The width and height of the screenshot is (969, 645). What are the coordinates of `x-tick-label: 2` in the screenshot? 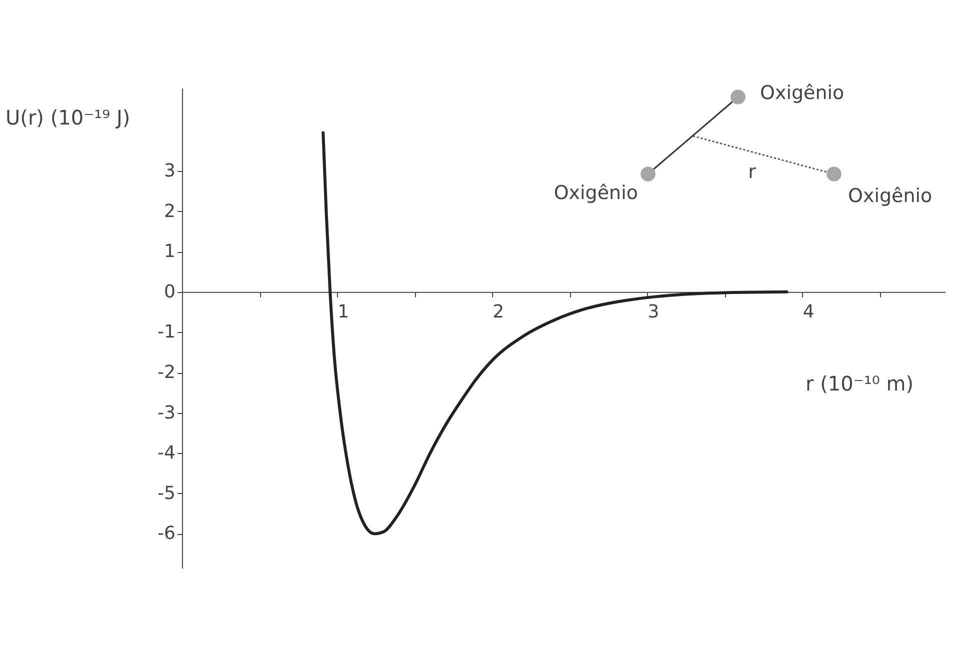 It's located at (498, 311).